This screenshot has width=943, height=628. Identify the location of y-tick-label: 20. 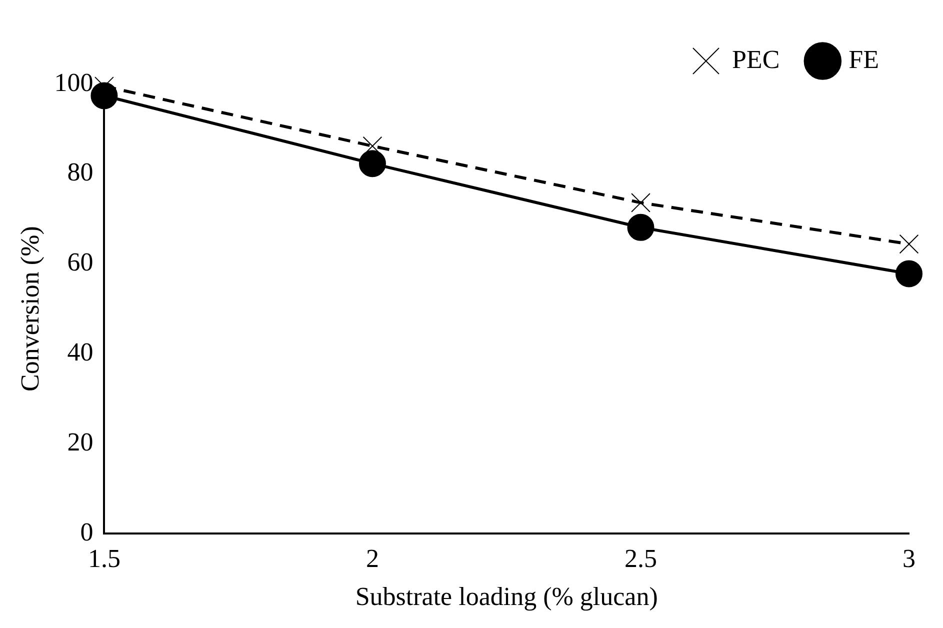
(80, 442).